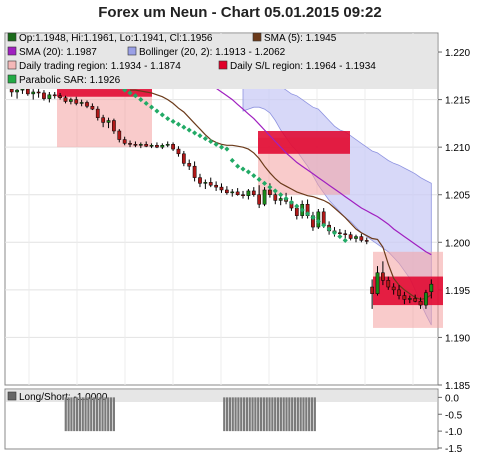  I want to click on y-tick-label: 1.190, so click(457, 338).